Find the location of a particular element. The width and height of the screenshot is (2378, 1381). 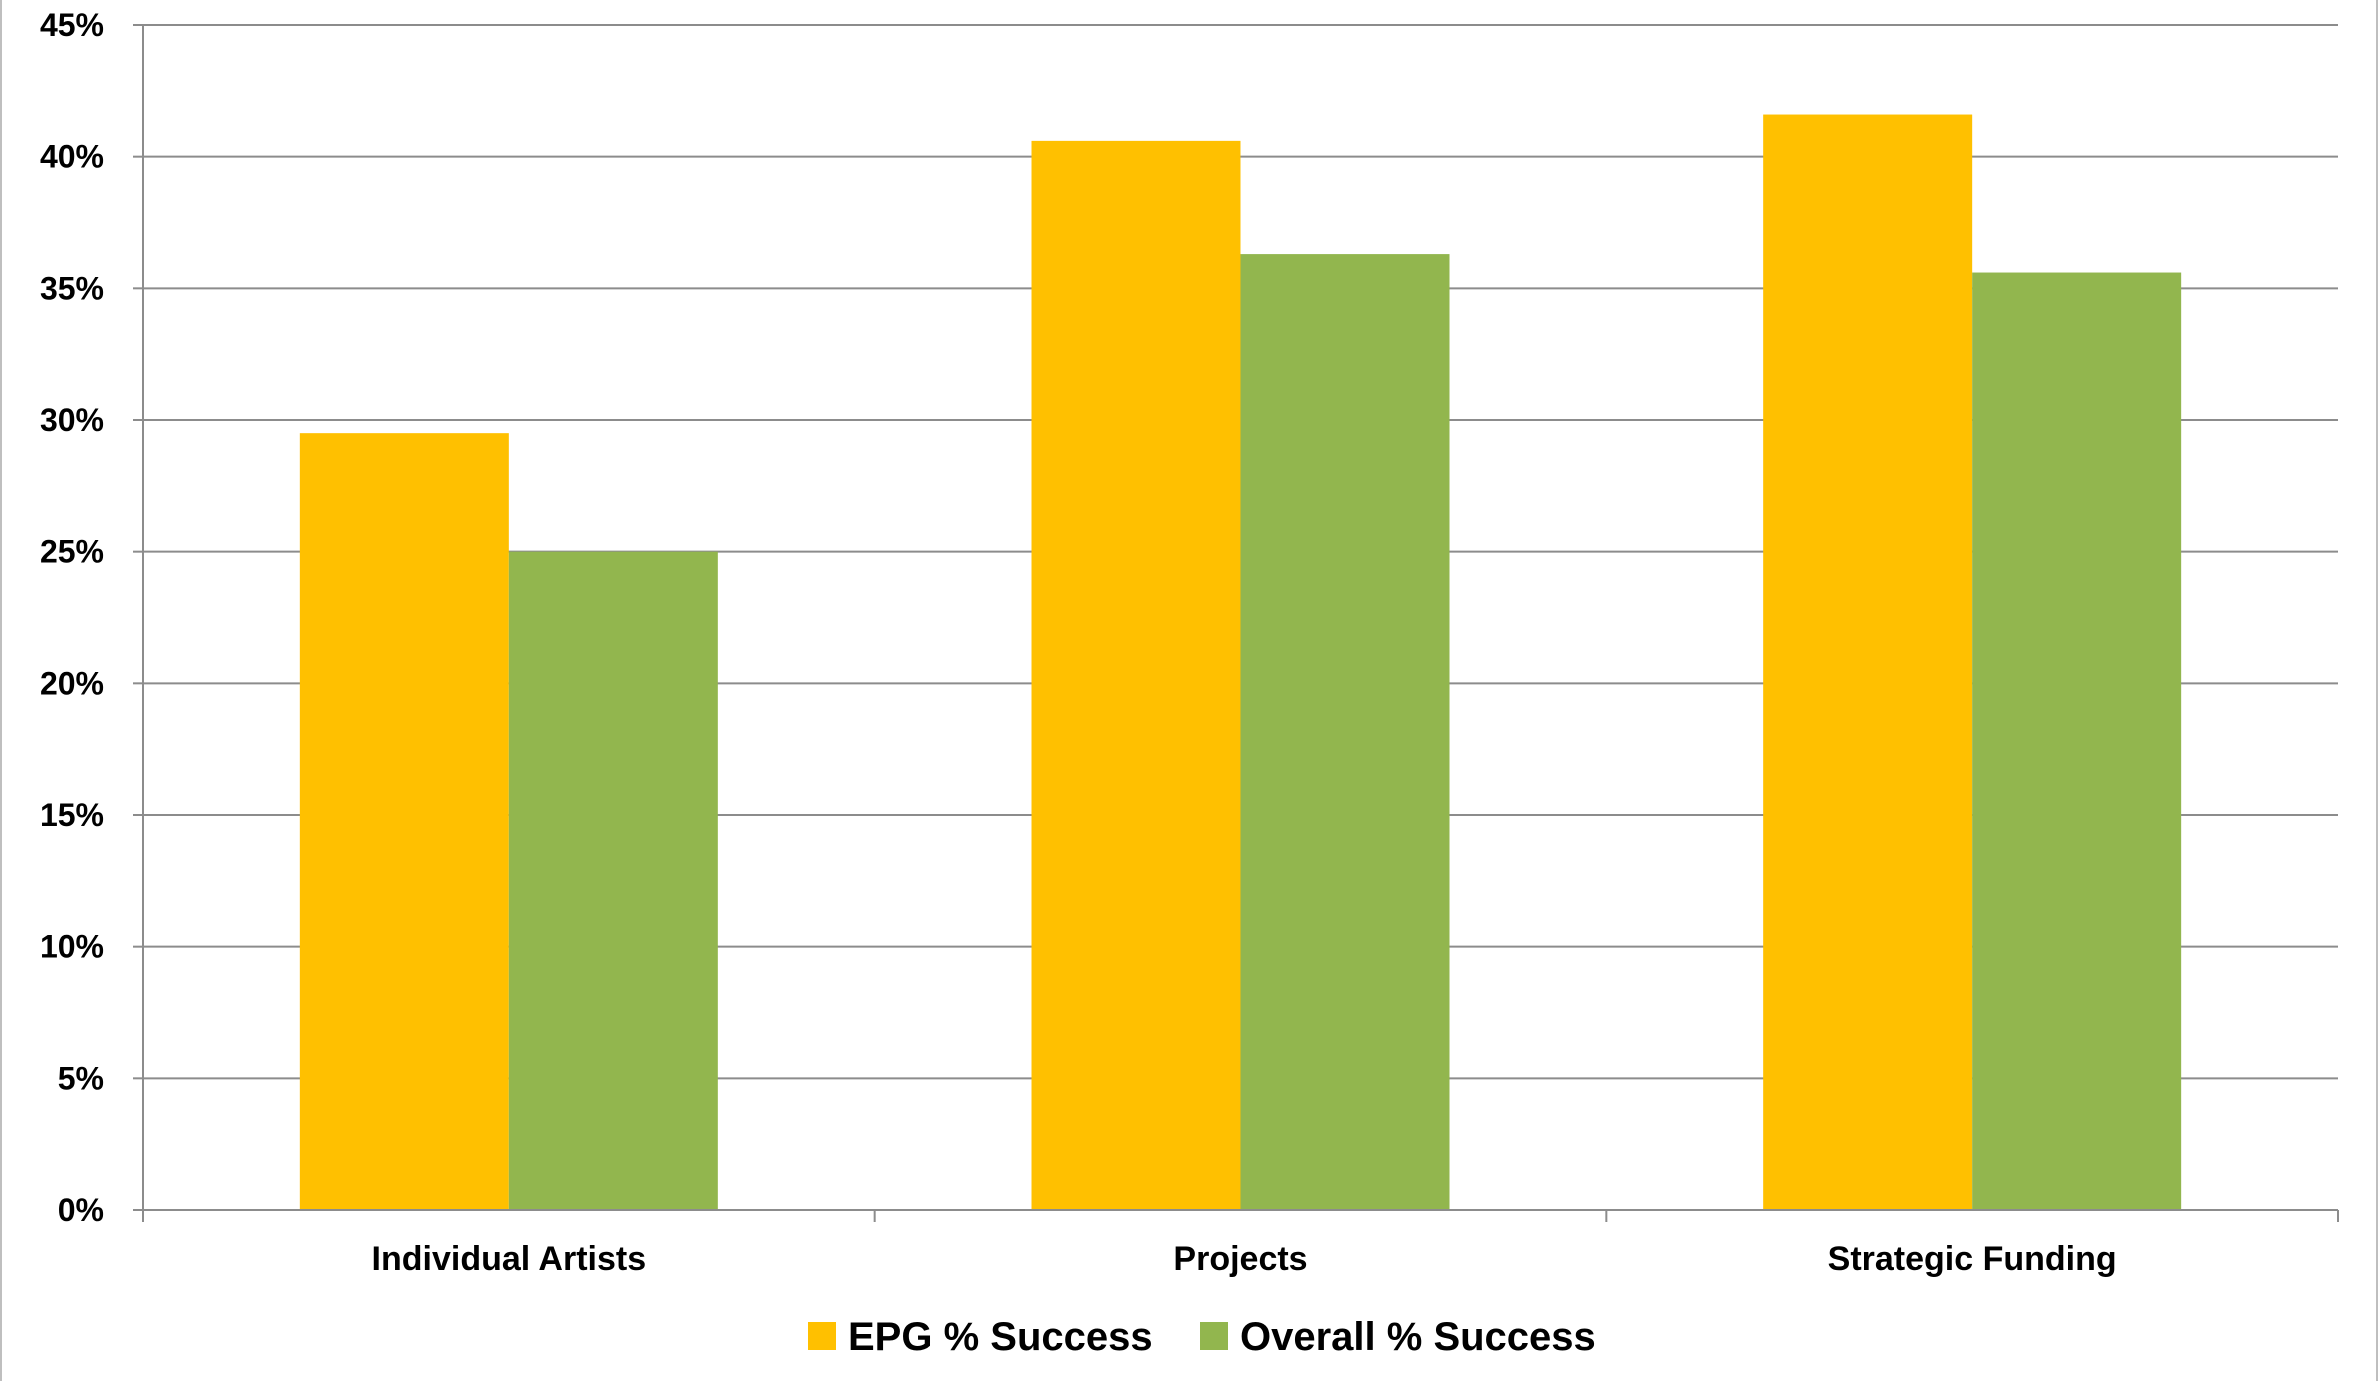

y-tick-label: 40% is located at coordinates (72, 157).